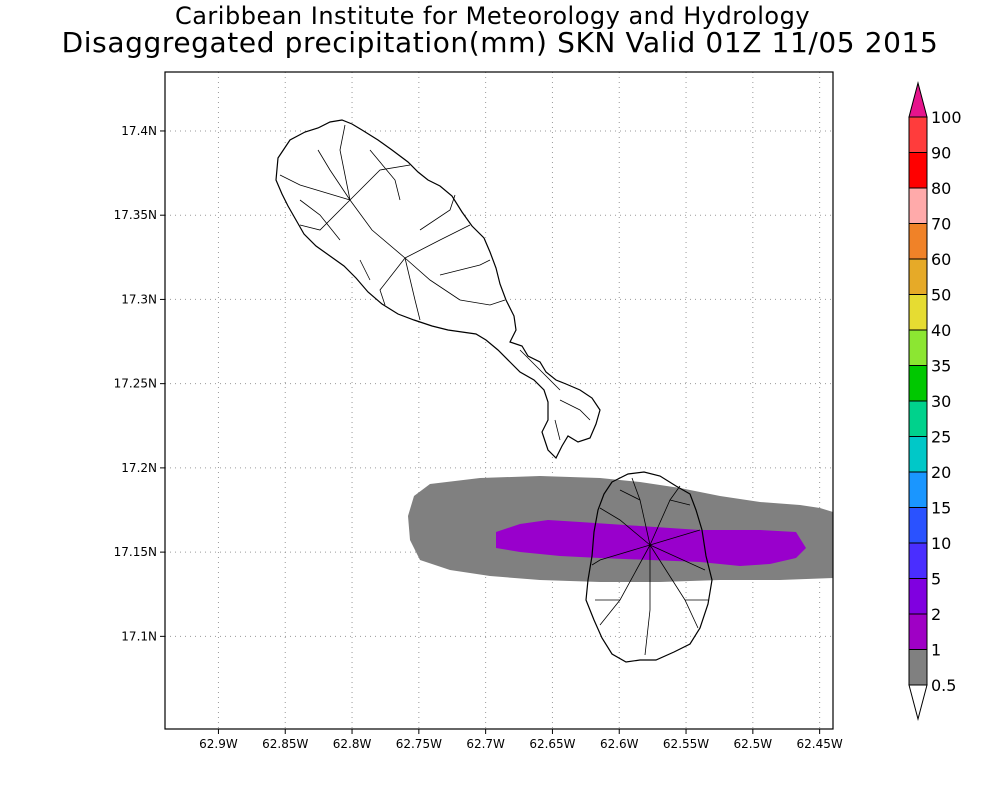 This screenshot has width=1000, height=800. I want to click on colorbar-label: 35, so click(941, 366).